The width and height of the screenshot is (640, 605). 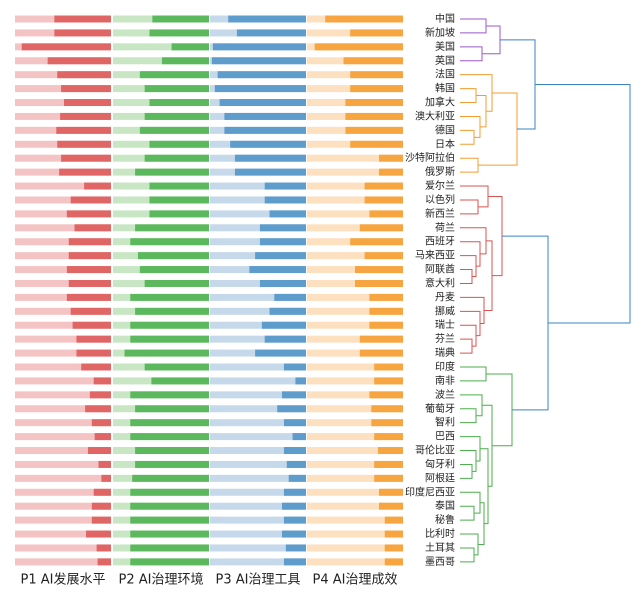 What do you see at coordinates (445, 129) in the screenshot?
I see `row-label: 德国` at bounding box center [445, 129].